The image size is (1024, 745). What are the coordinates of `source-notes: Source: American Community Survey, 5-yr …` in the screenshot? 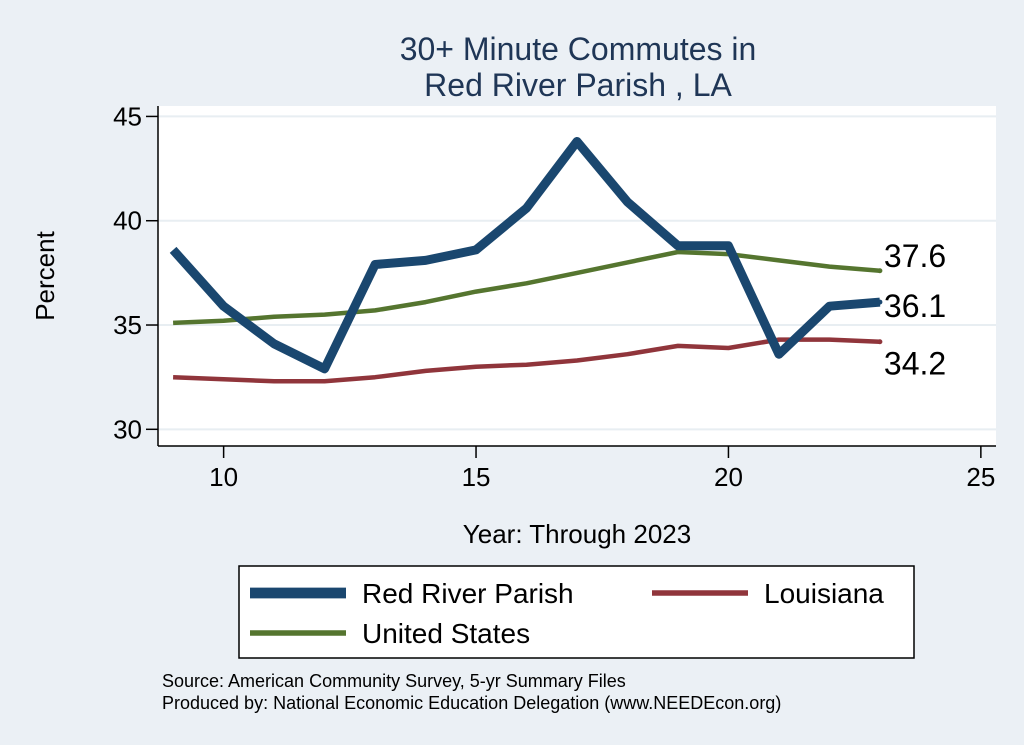 It's located at (471, 692).